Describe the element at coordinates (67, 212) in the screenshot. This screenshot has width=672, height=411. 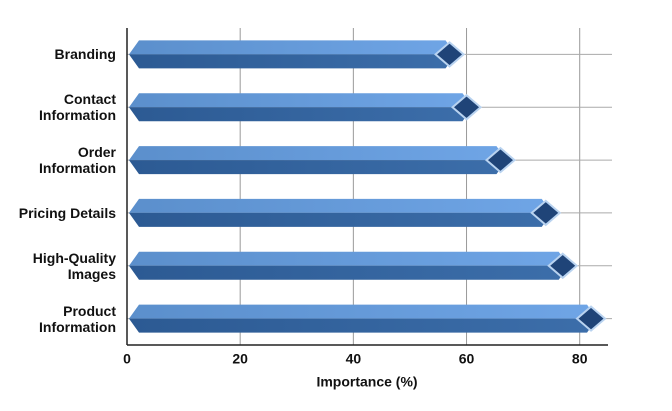
I see `y-tick-label: Pricing Details` at that location.